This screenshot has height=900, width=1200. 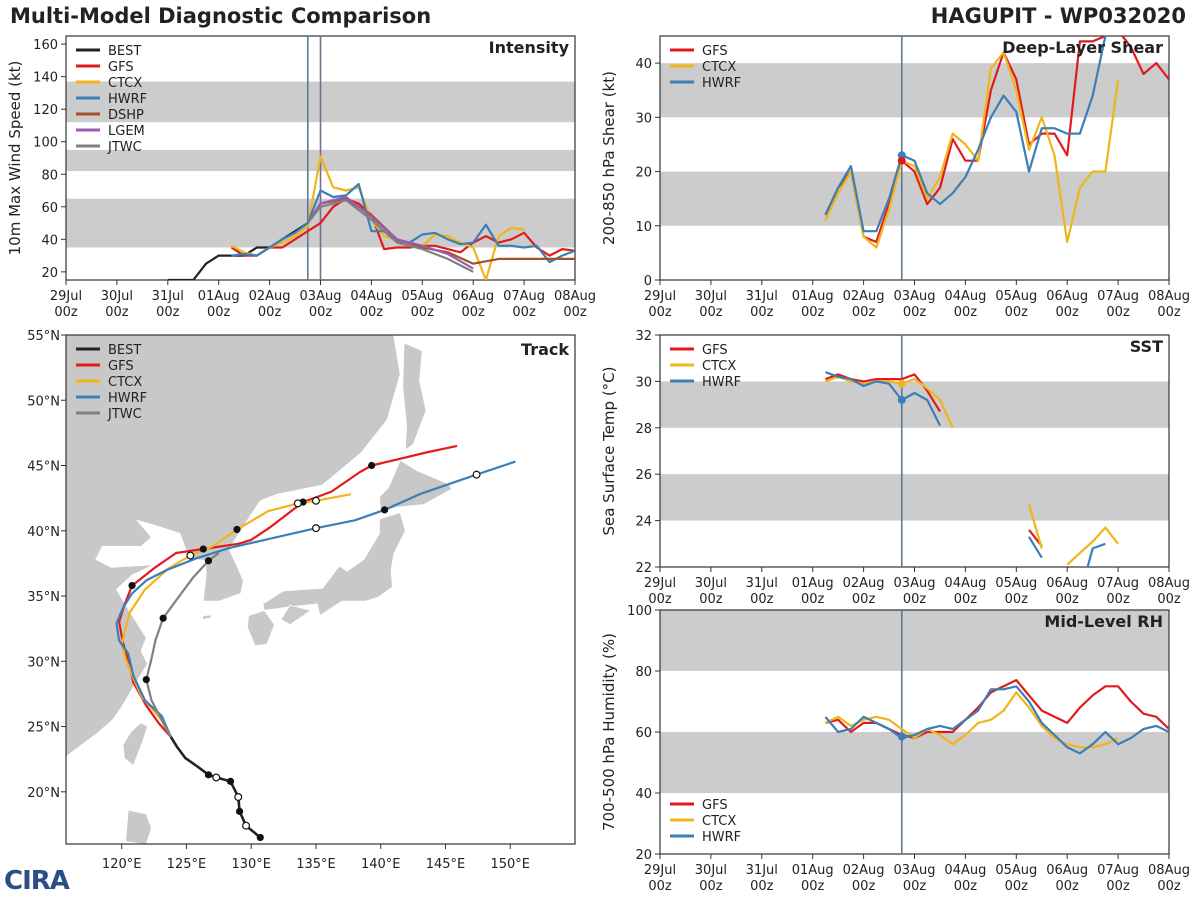 What do you see at coordinates (334, 564) in the screenshot?
I see `honshu-land` at bounding box center [334, 564].